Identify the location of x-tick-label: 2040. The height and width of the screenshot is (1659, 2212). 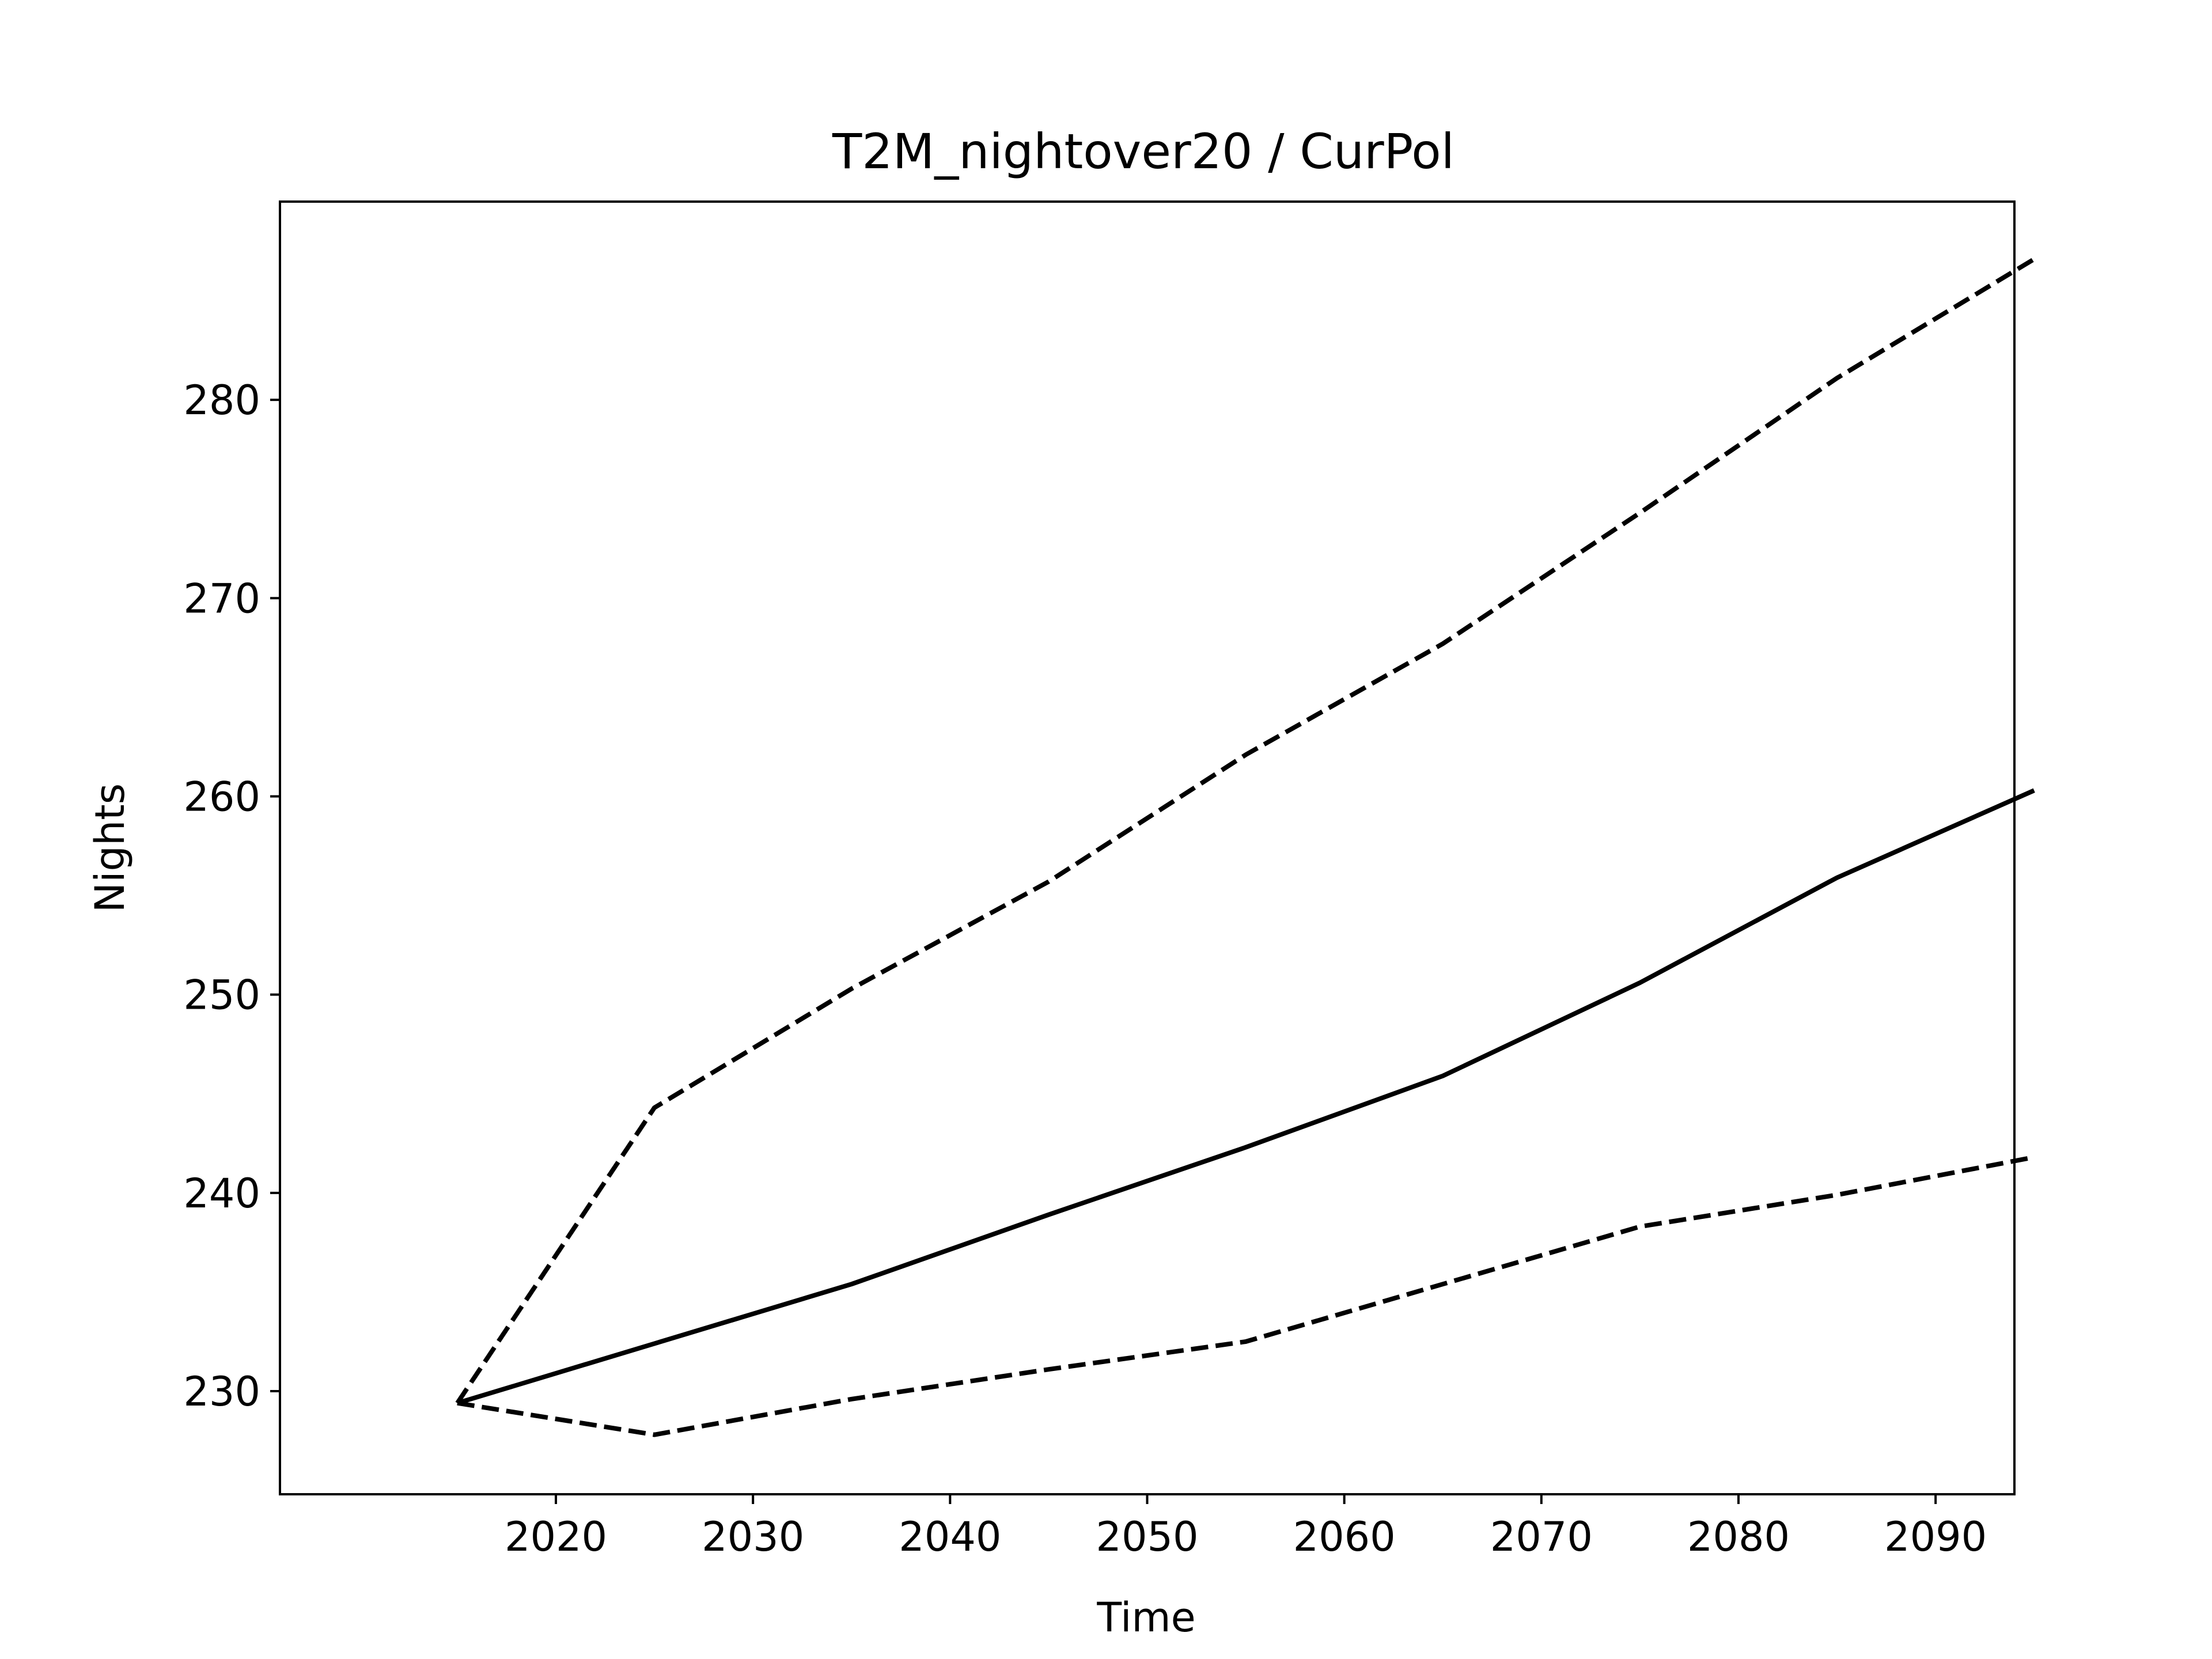
(950, 1536).